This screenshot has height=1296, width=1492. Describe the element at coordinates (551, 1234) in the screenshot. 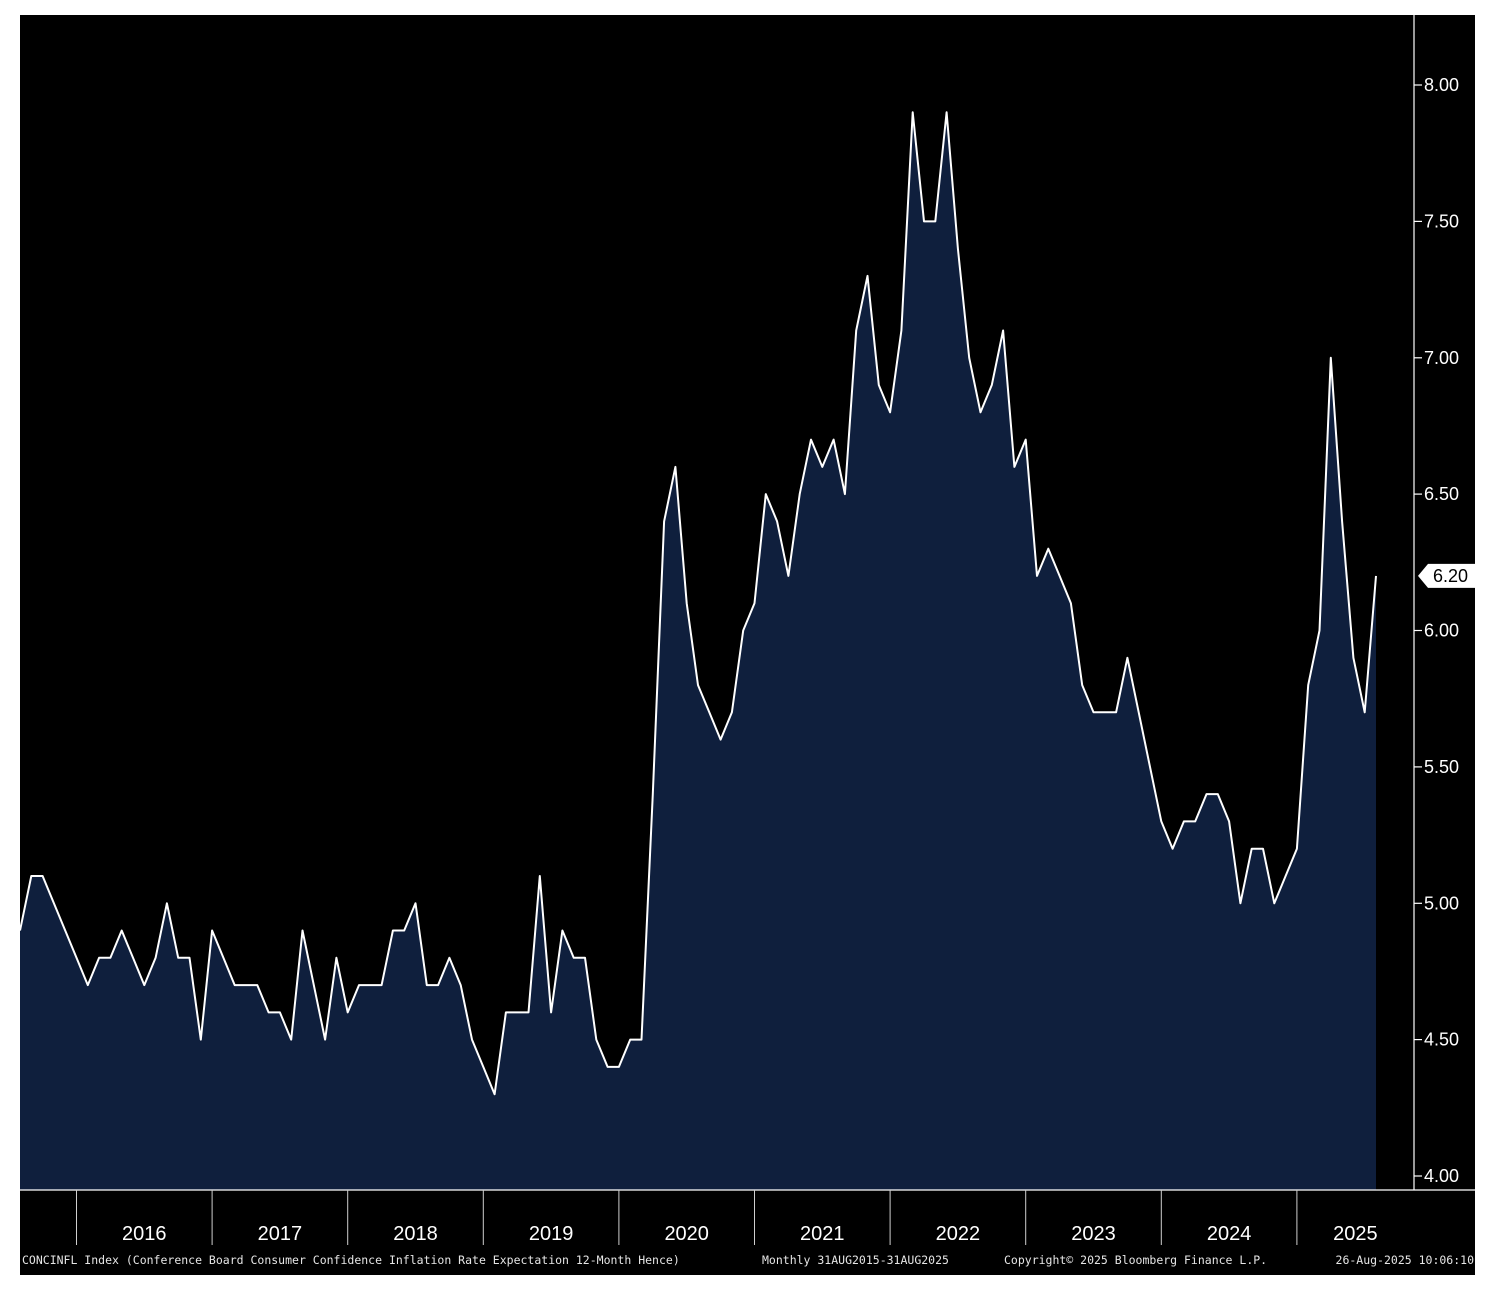

I see `x-tick-label: 2019` at that location.